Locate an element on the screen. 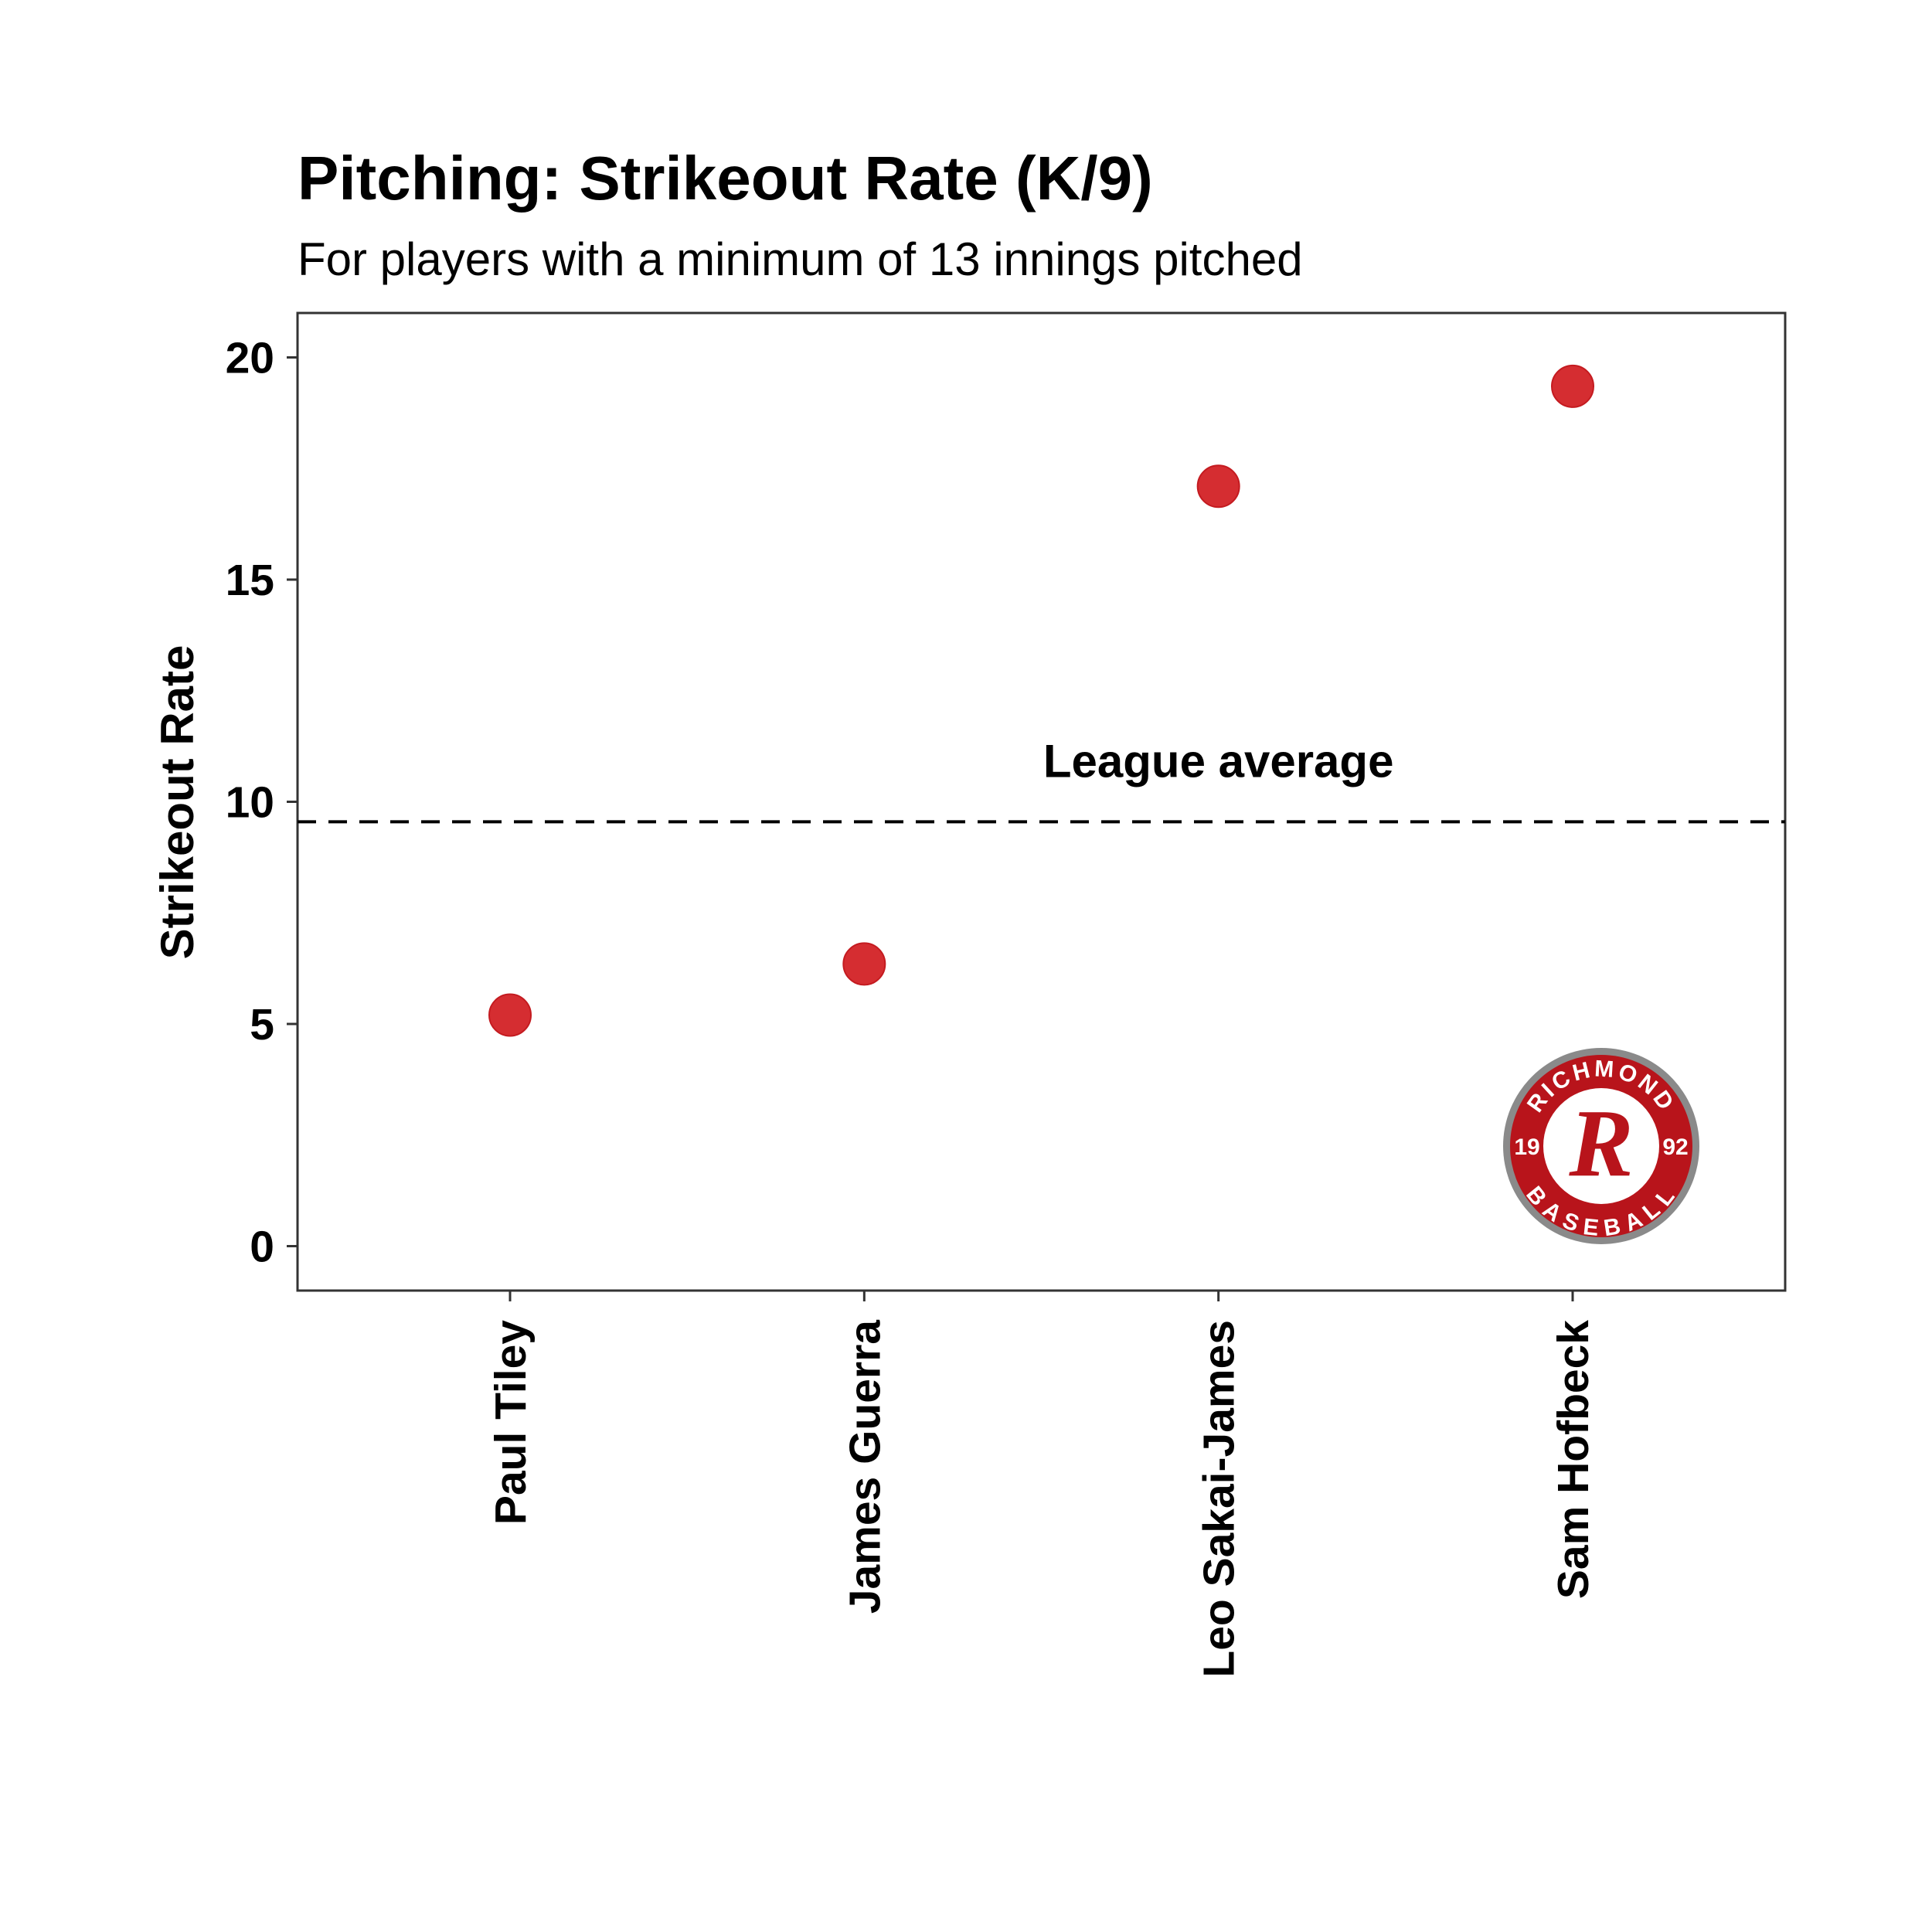 Image resolution: width=1932 pixels, height=1932 pixels. x-tick-label: James Guerra is located at coordinates (864, 1467).